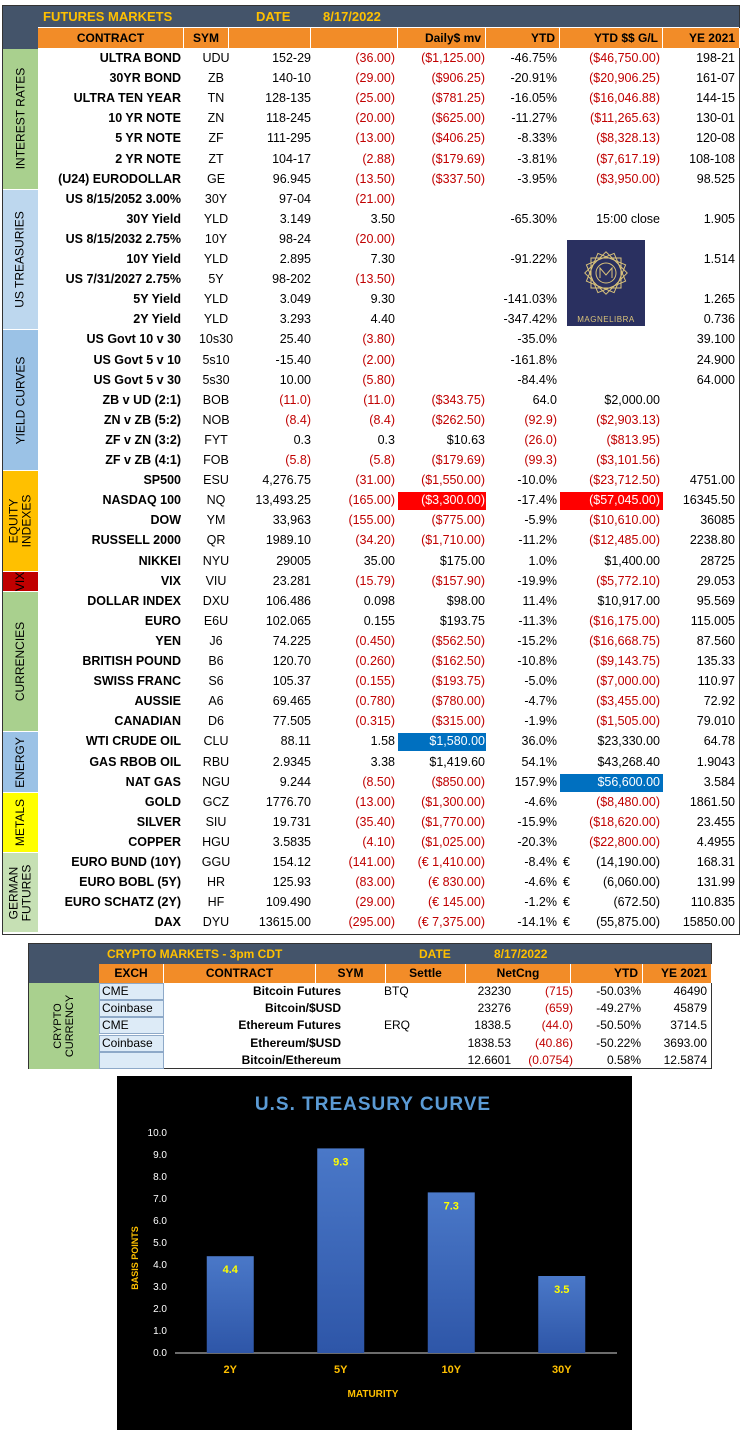 This screenshot has height=1432, width=743. I want to click on cell-dmv: $10.63, so click(465, 439).